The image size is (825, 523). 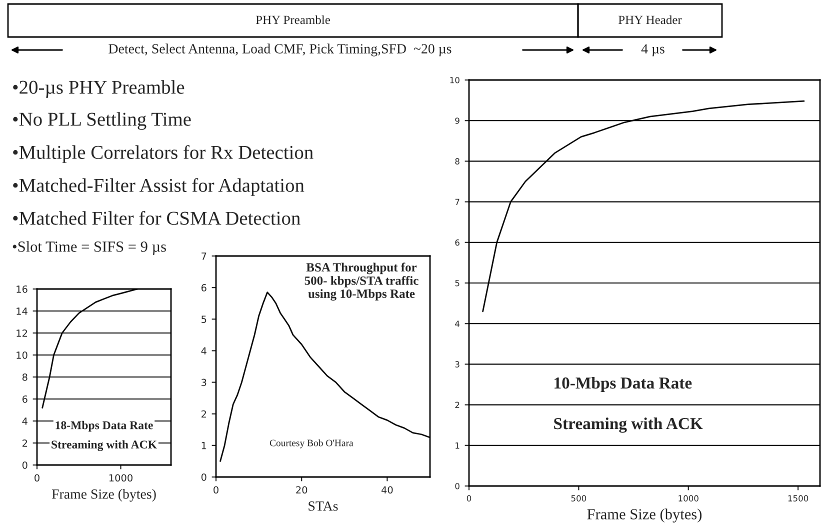 I want to click on x-tick-label: 20, so click(x=302, y=490).